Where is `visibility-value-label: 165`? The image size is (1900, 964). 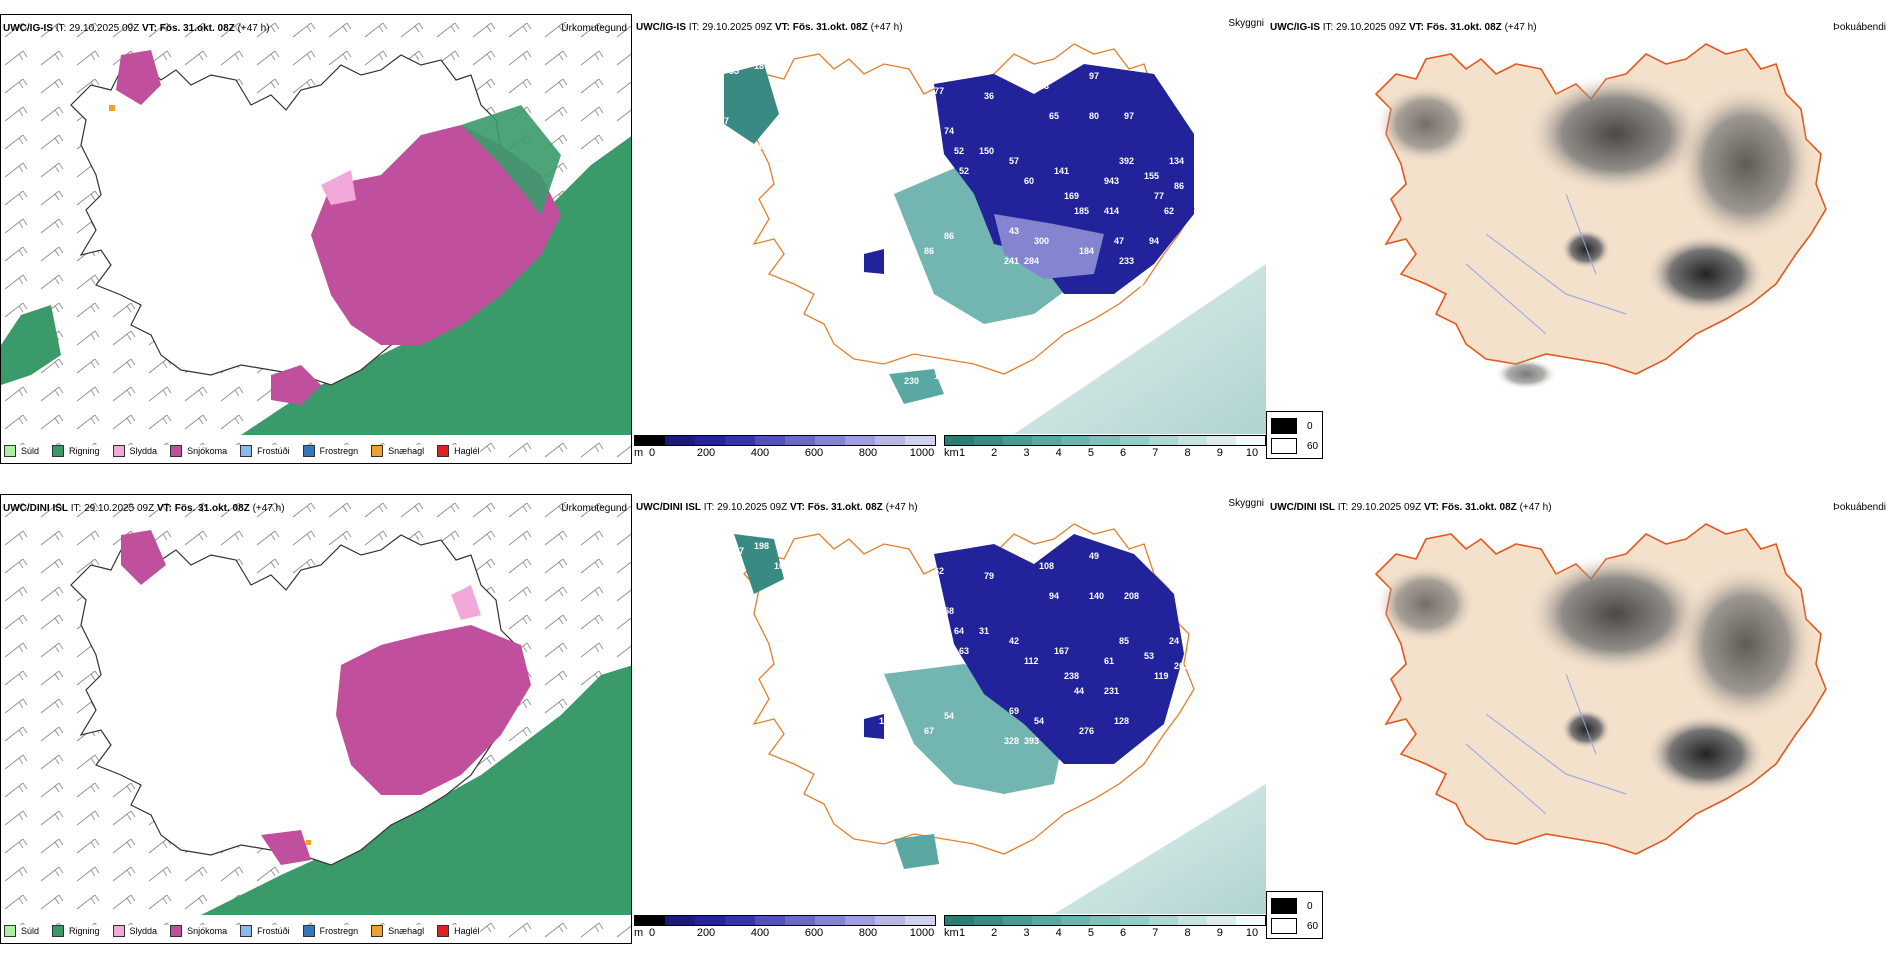
visibility-value-label: 165 is located at coordinates (1111, 301).